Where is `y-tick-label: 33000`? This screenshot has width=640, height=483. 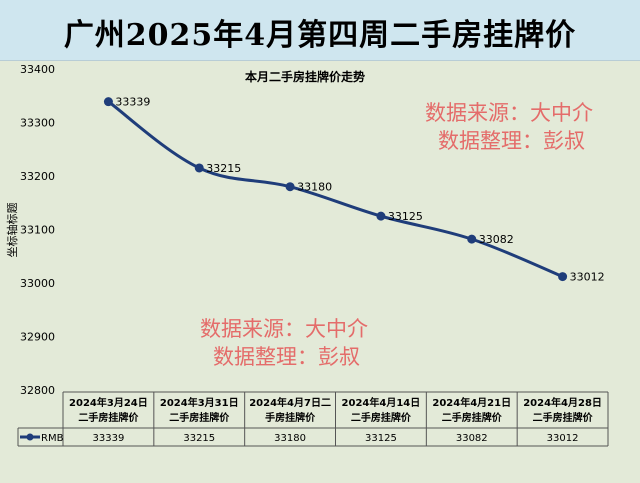 y-tick-label: 33000 is located at coordinates (37, 283).